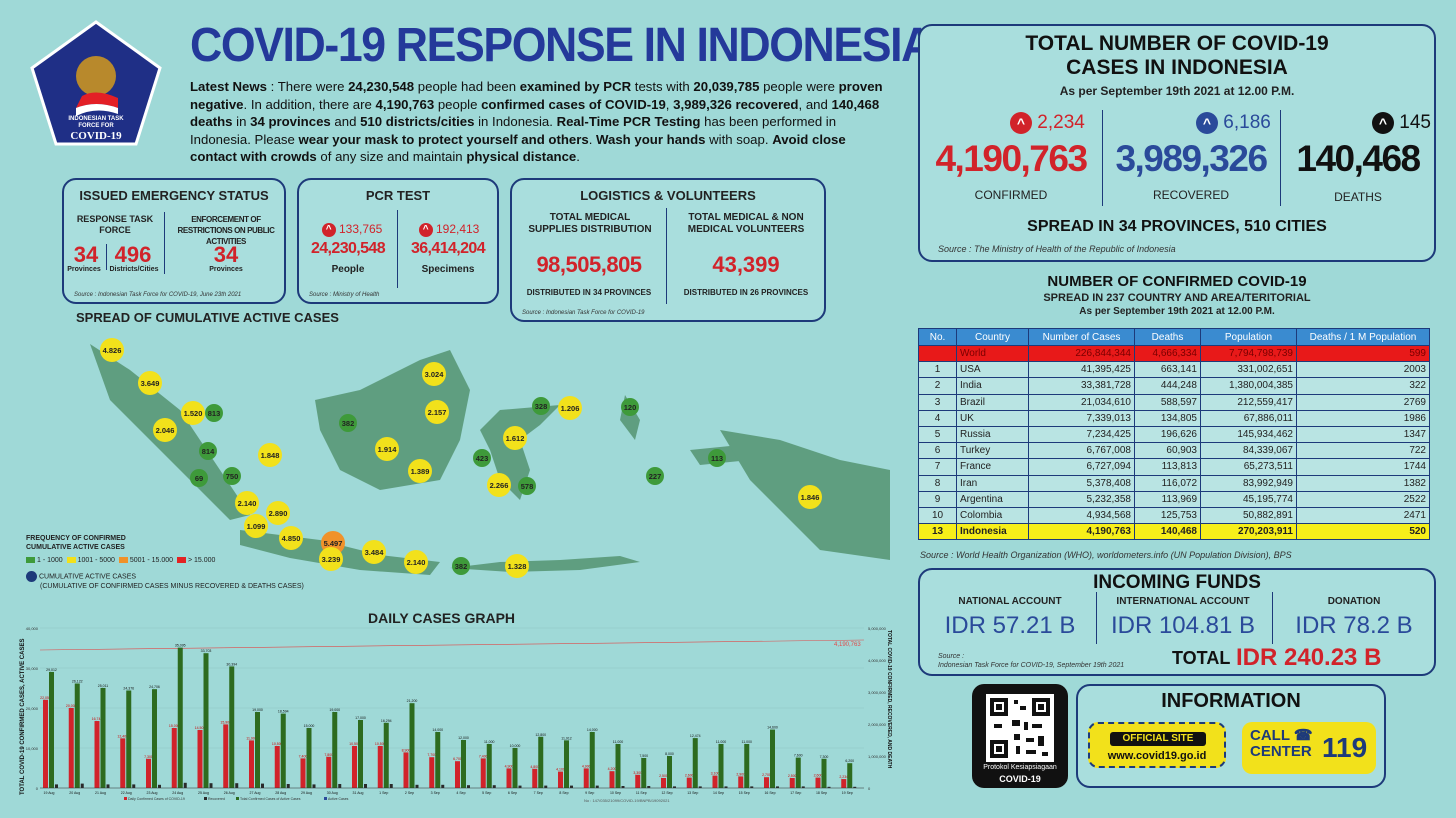  Describe the element at coordinates (824, 757) in the screenshot. I see `active-bar-label: 7,300` at that location.